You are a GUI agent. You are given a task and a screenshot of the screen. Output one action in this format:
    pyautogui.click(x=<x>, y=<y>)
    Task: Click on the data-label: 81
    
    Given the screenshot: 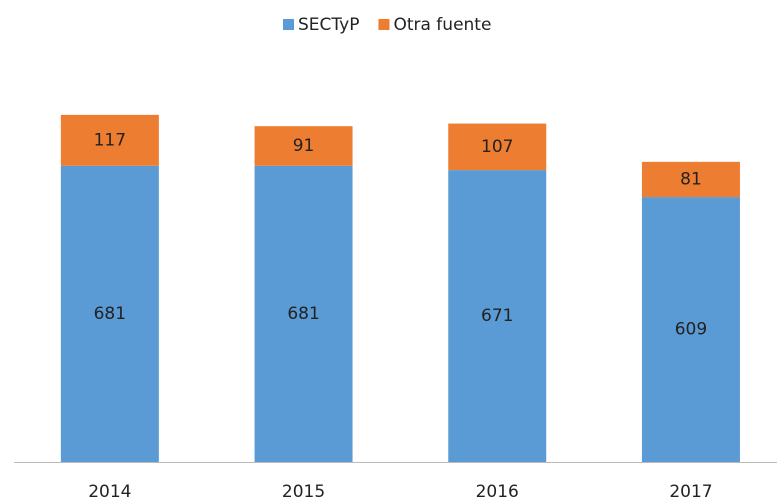 What is the action you would take?
    pyautogui.click(x=691, y=179)
    